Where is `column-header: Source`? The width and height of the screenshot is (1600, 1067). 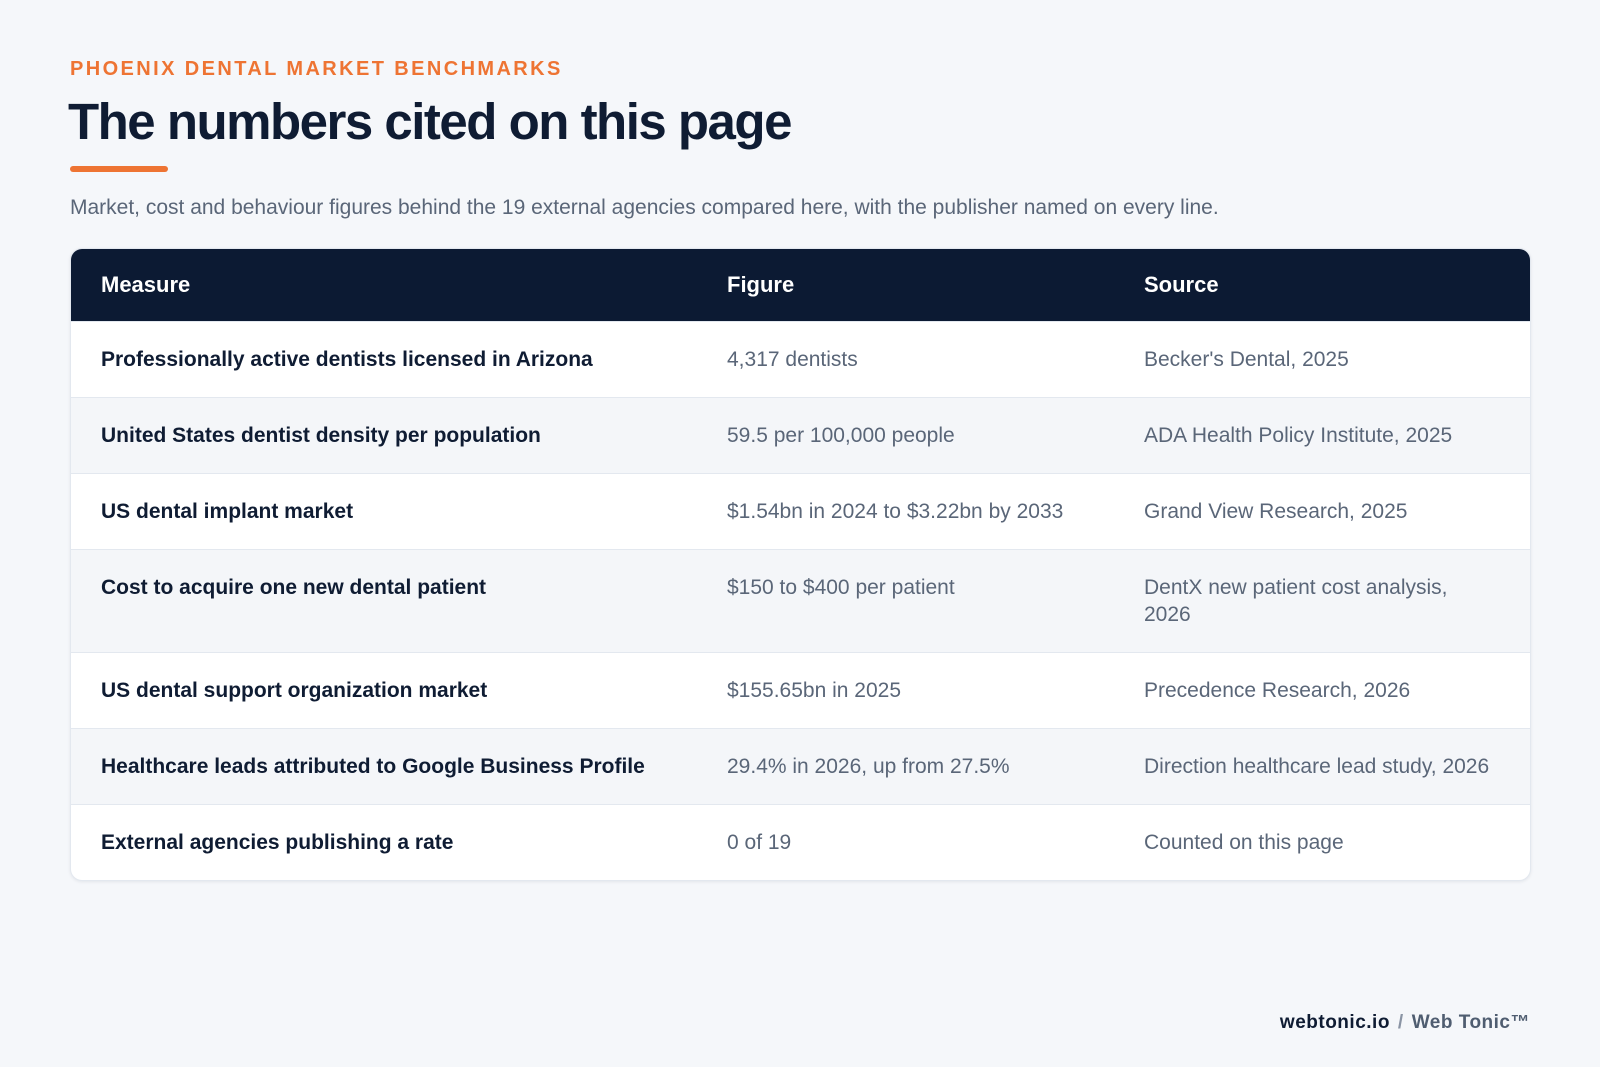
column-header: Source is located at coordinates (1322, 285).